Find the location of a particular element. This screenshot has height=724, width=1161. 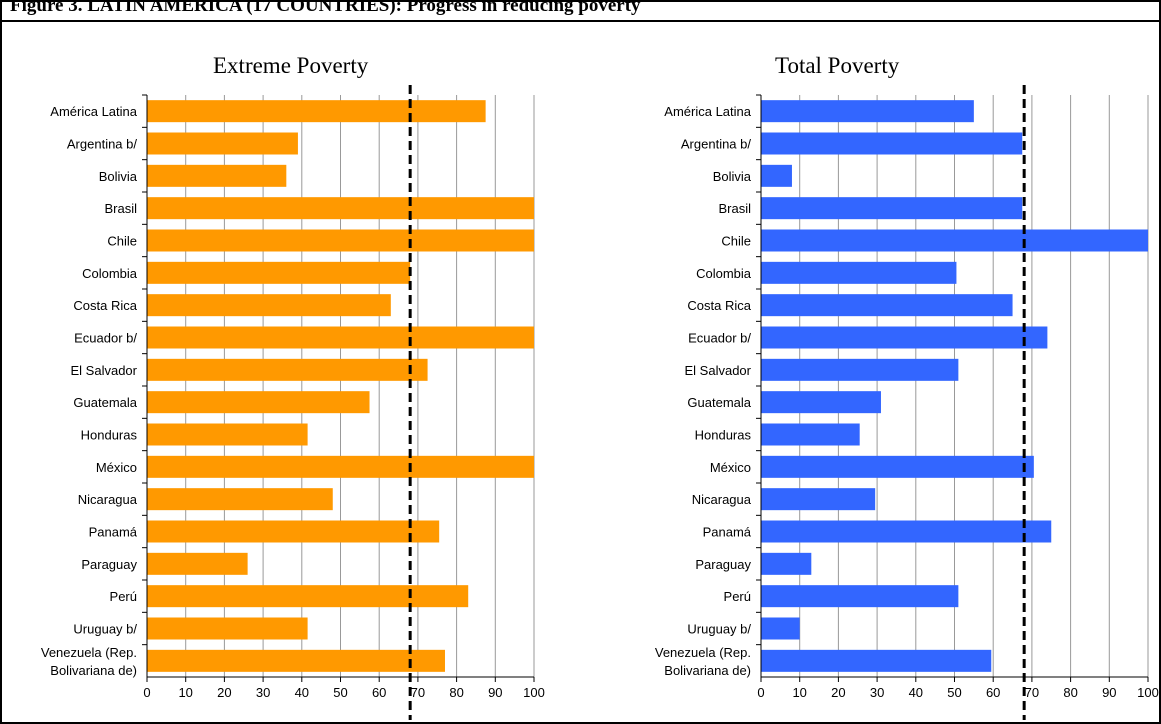

total-category-label: Bolivia is located at coordinates (732, 176).